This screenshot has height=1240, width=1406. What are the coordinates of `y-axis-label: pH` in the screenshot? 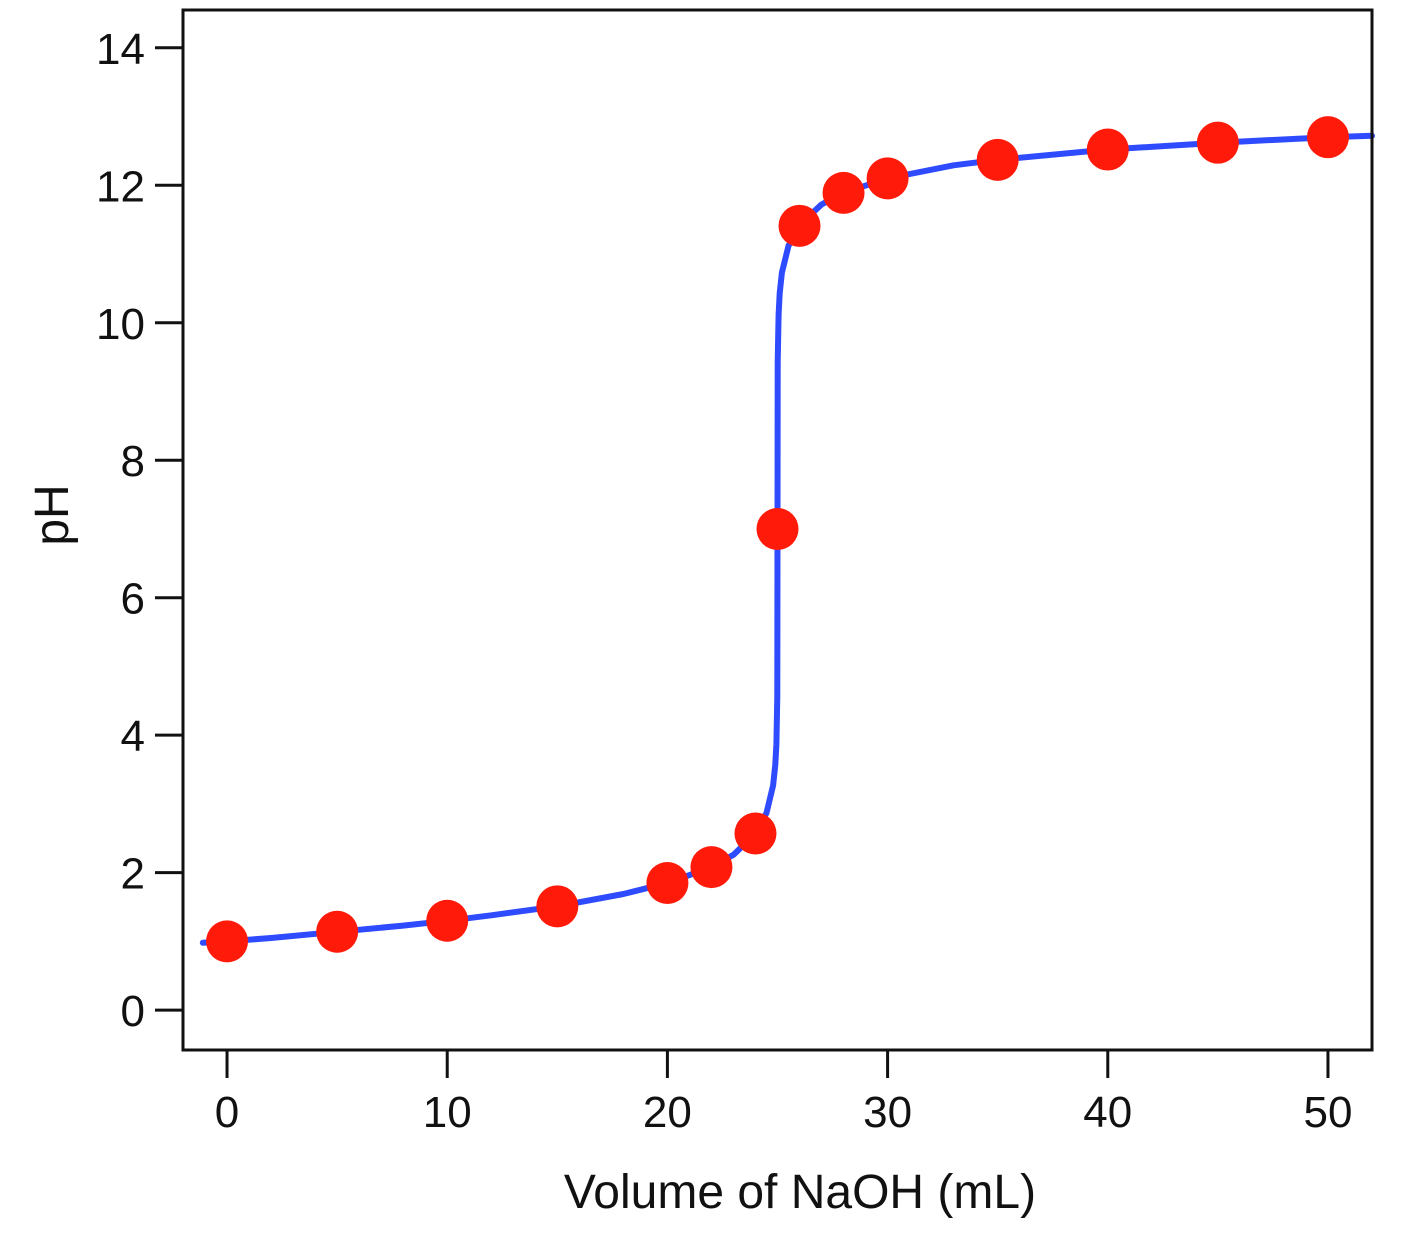 It's located at (52, 514).